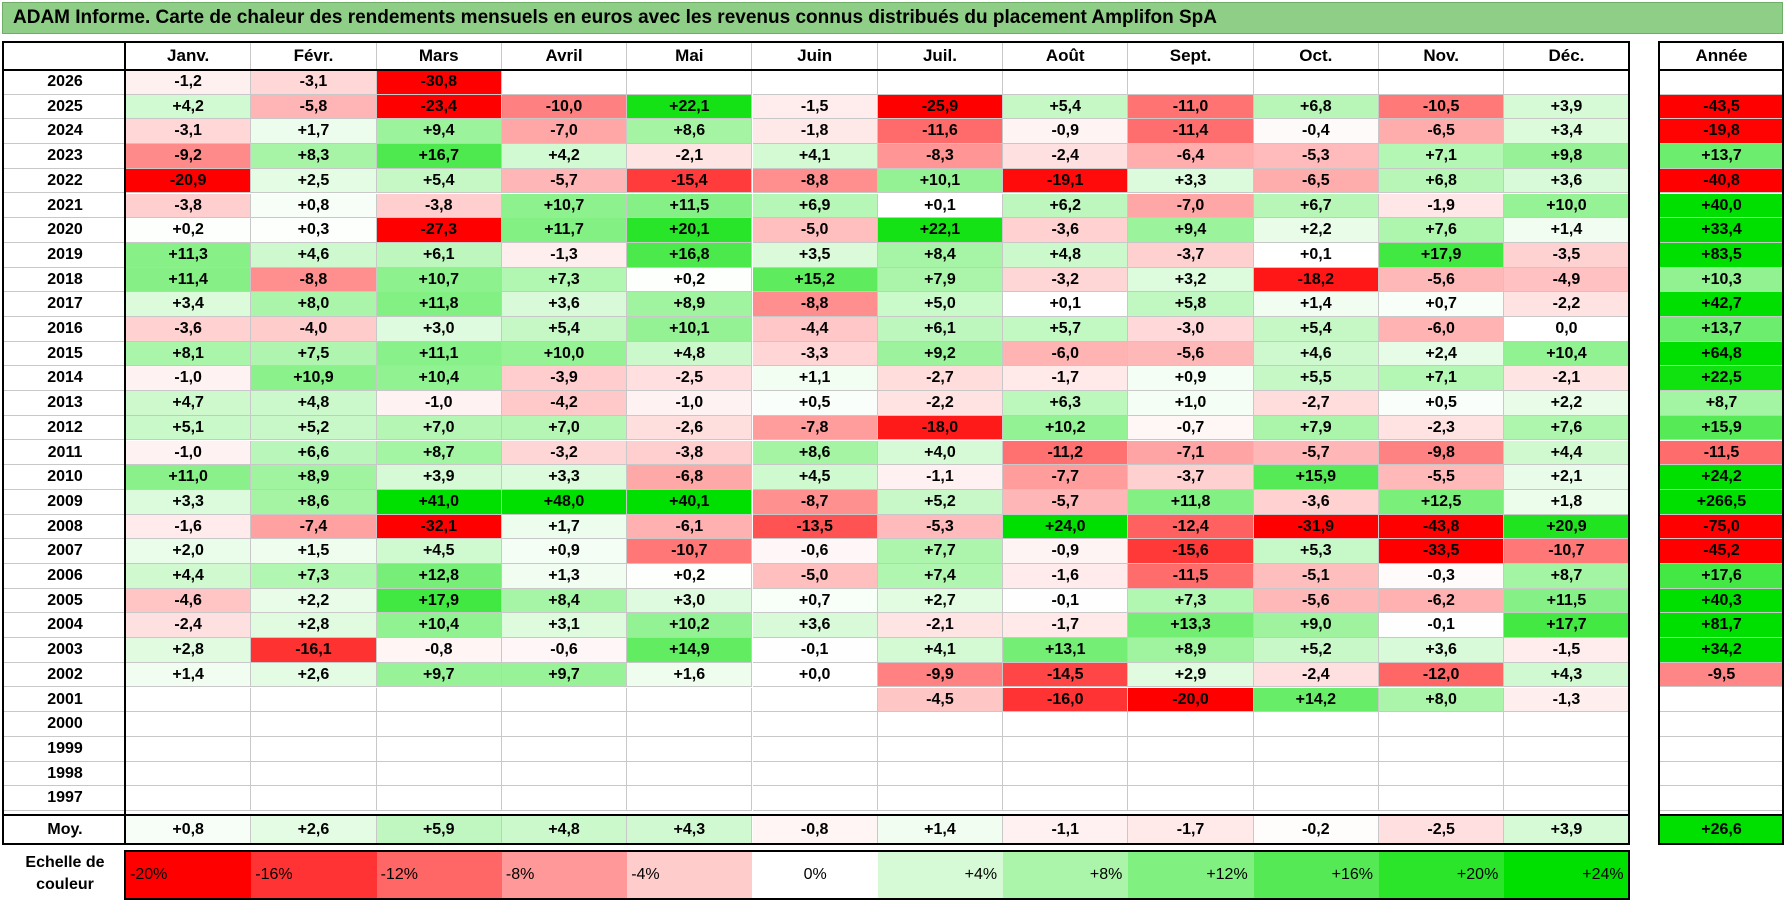  Describe the element at coordinates (1066, 875) in the screenshot. I see `scale-swatch: +8%` at that location.